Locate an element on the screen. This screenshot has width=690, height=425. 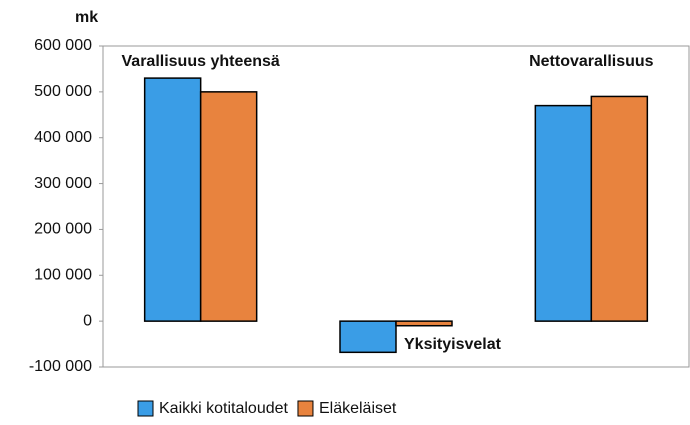
y-tick-label: 500 000 is located at coordinates (63, 91).